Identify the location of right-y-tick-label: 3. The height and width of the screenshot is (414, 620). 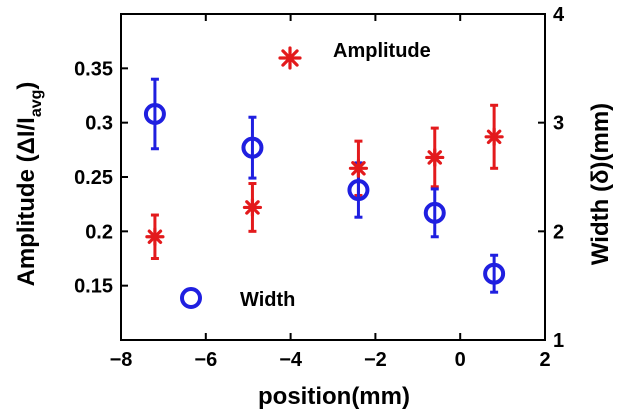
(558, 124).